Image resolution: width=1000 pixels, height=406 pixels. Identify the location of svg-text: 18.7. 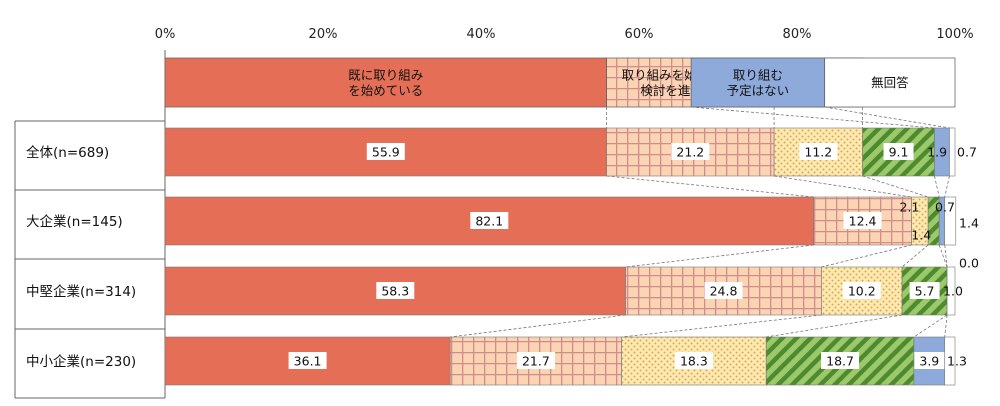
(840, 361).